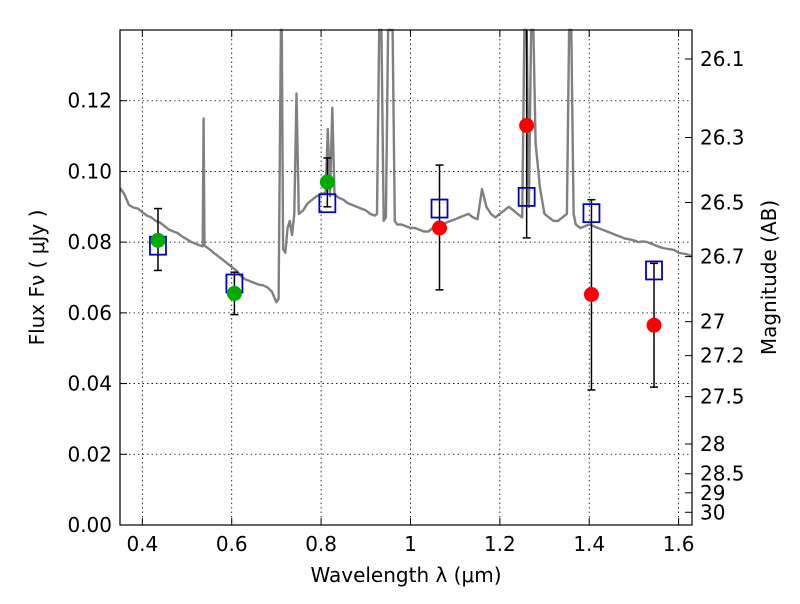 The height and width of the screenshot is (604, 800). I want to click on y-tick-label: 0.04, so click(89, 384).